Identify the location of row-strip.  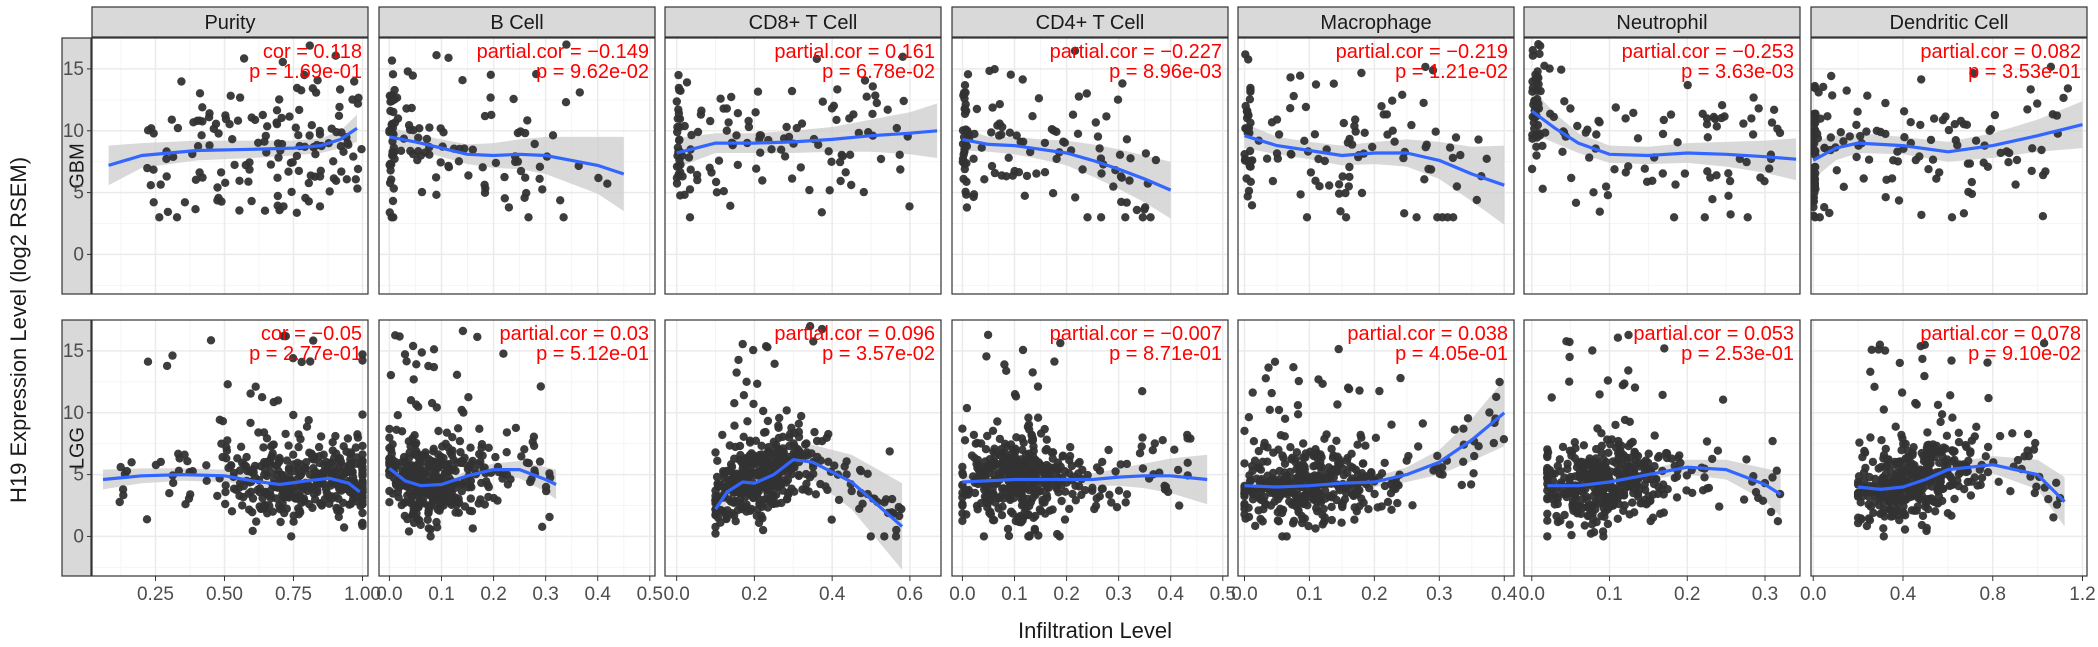
(76, 448).